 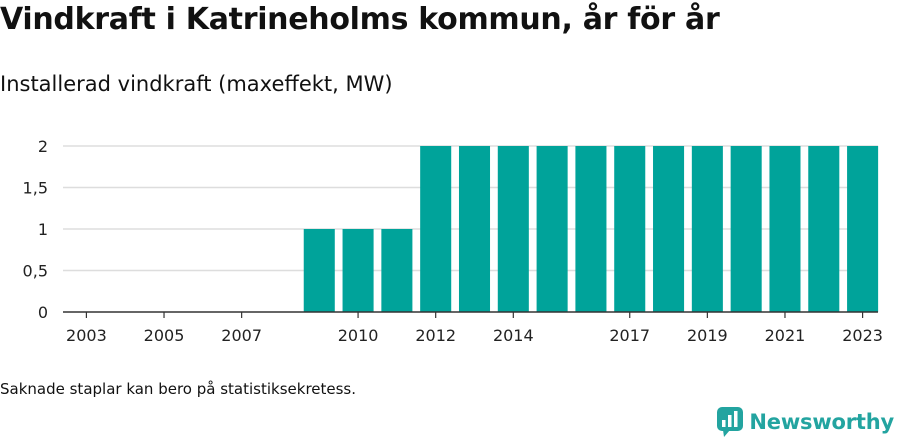 I want to click on y-tick-label: 0,5, so click(x=35, y=271).